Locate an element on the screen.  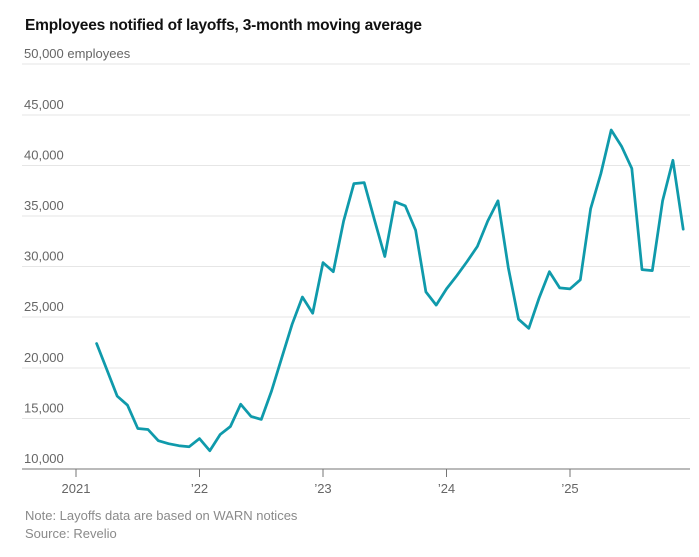
y-axis-label: 40,000 is located at coordinates (44, 154).